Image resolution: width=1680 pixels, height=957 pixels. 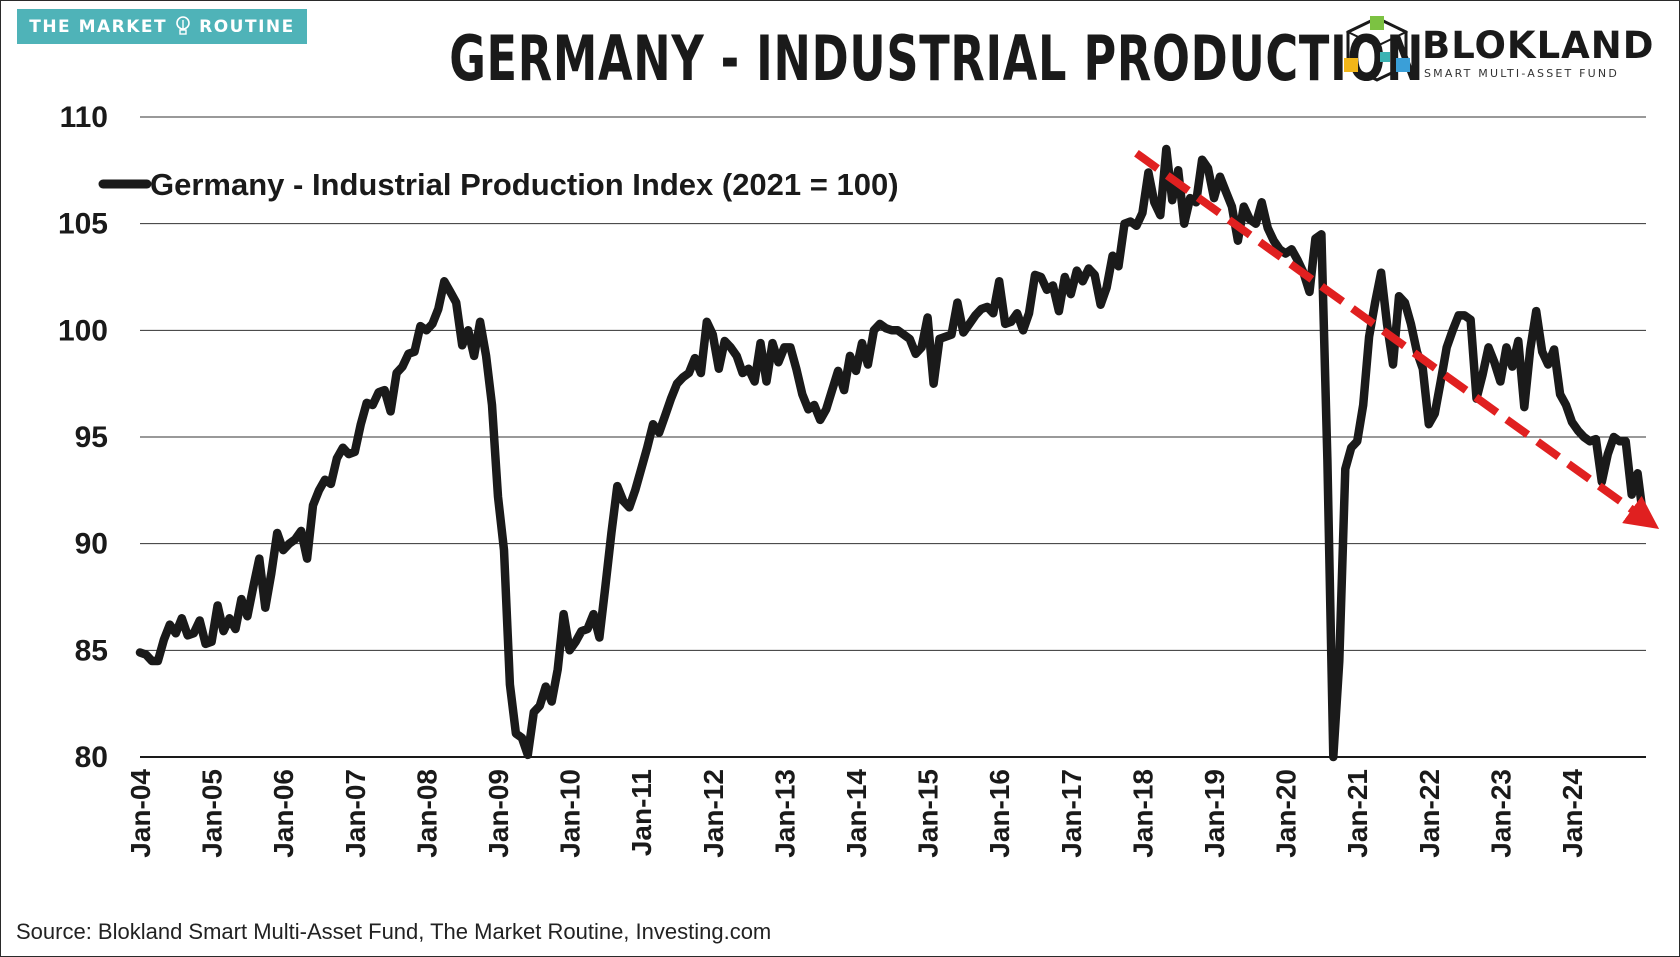 I want to click on x-tick-label: Jan-18, so click(x=1142, y=813).